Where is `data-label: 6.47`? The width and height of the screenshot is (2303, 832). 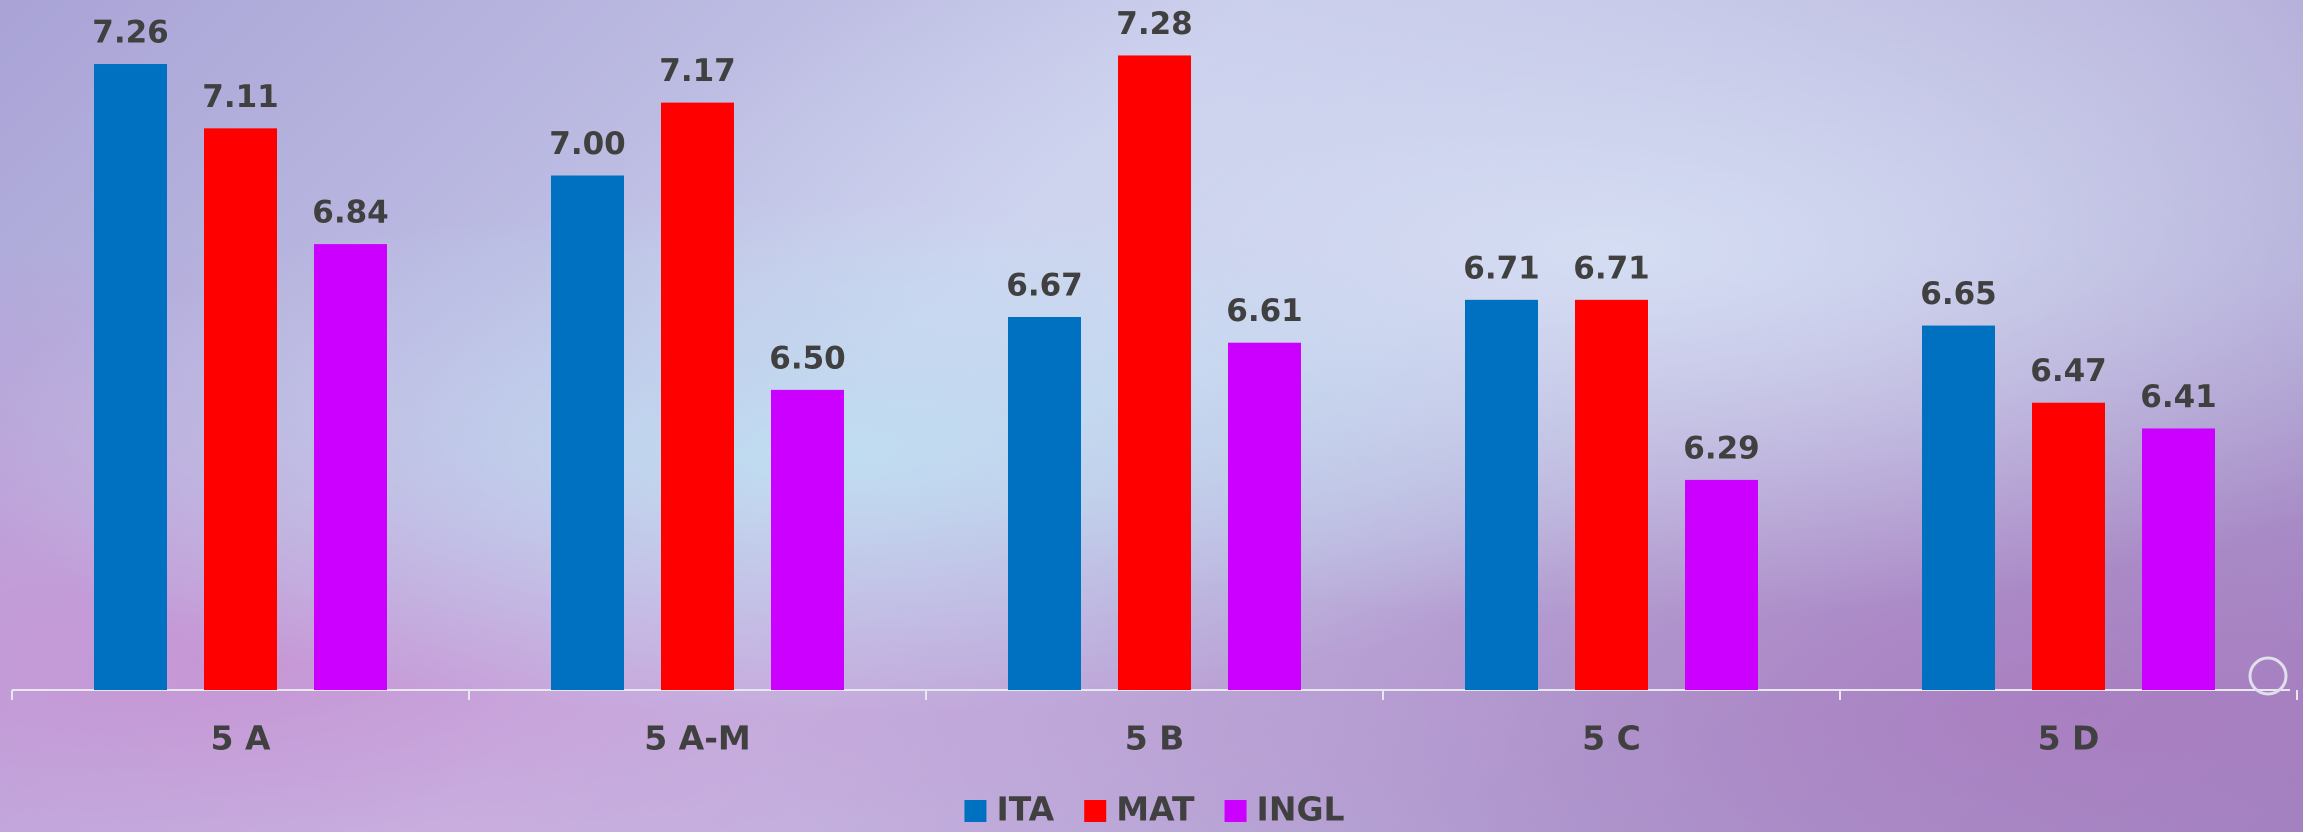 data-label: 6.47 is located at coordinates (2068, 371).